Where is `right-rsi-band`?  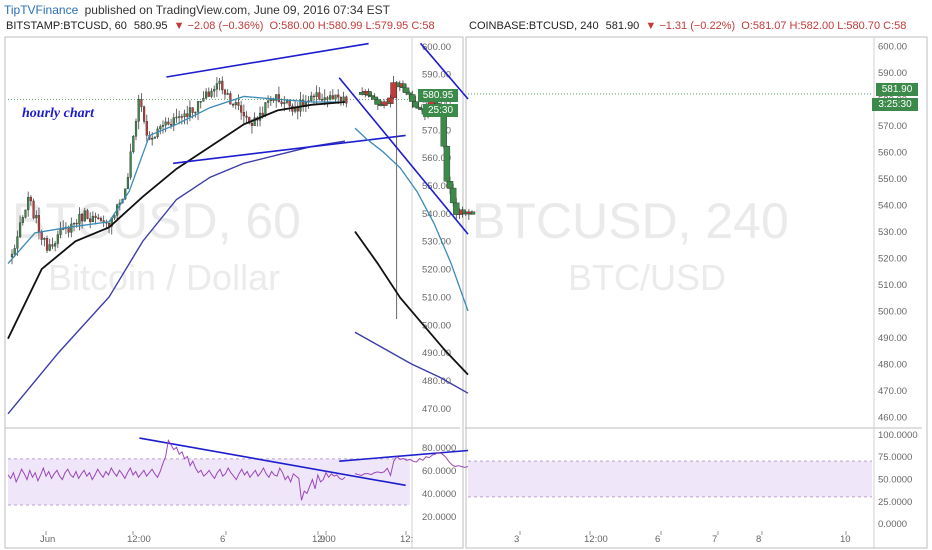 right-rsi-band is located at coordinates (670, 479).